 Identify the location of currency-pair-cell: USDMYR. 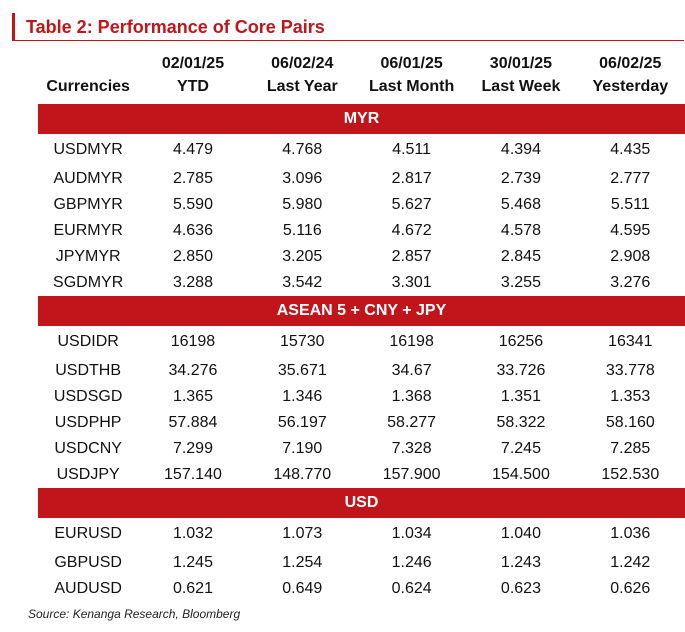
(88, 149).